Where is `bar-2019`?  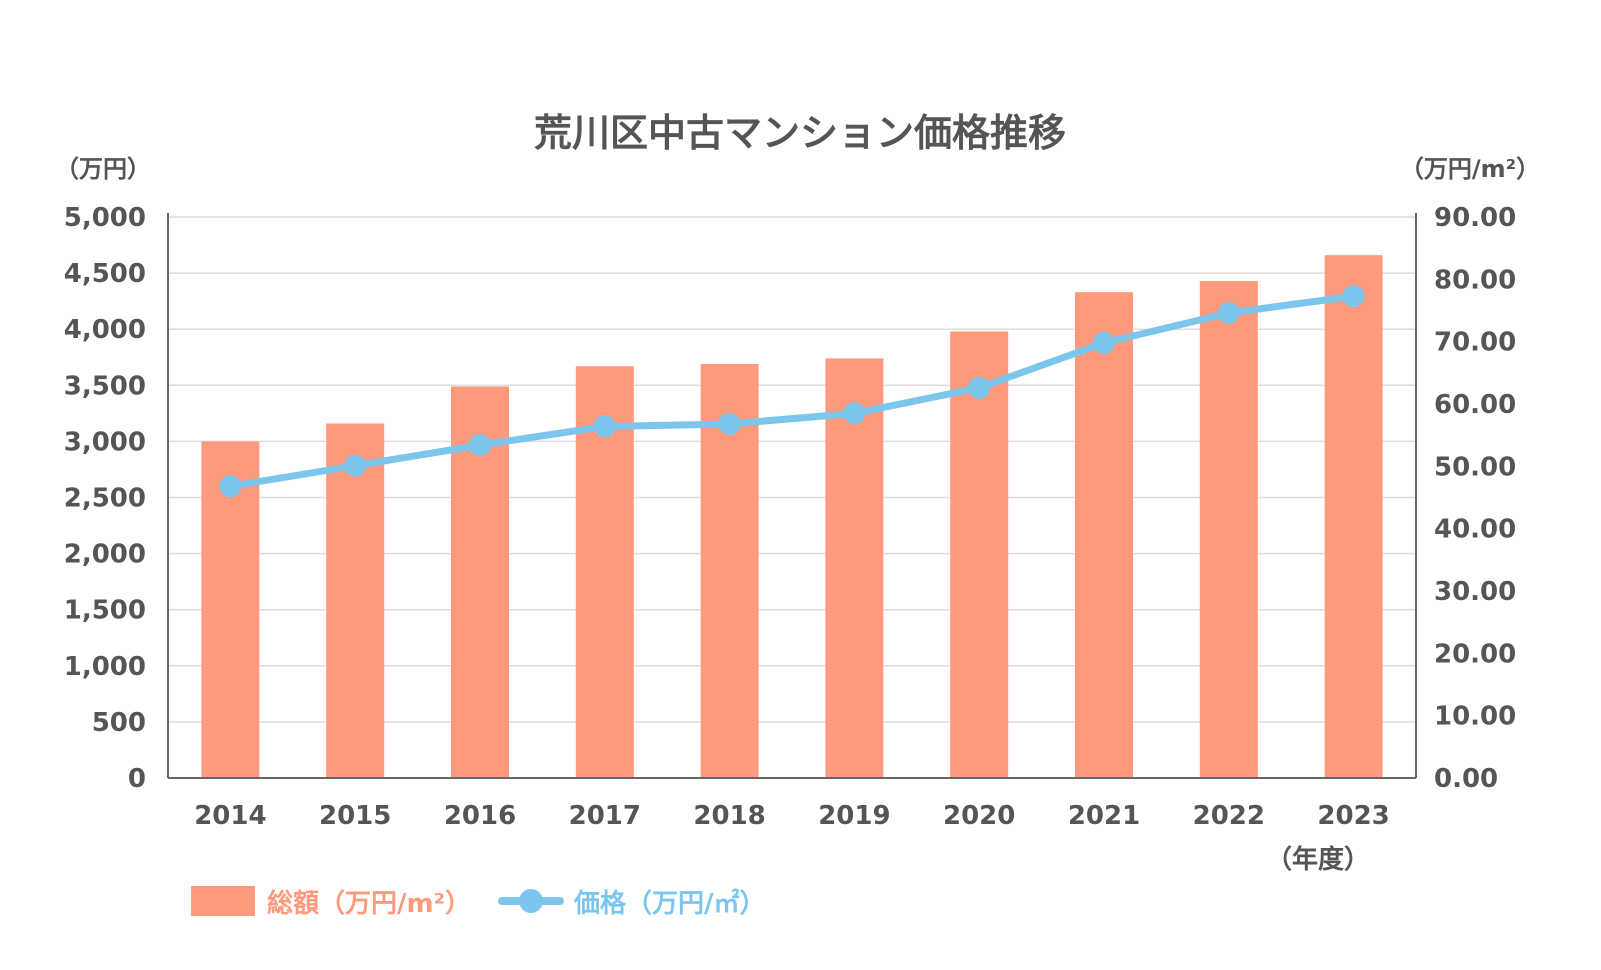
bar-2019 is located at coordinates (854, 568).